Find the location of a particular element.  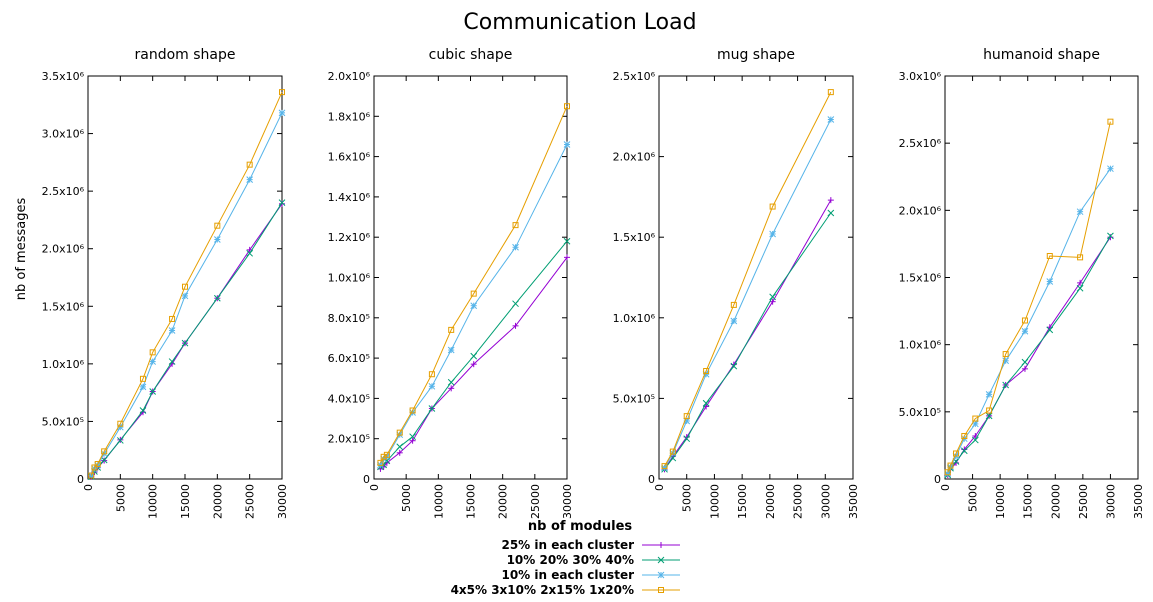

panel-title: random shape is located at coordinates (185, 55).